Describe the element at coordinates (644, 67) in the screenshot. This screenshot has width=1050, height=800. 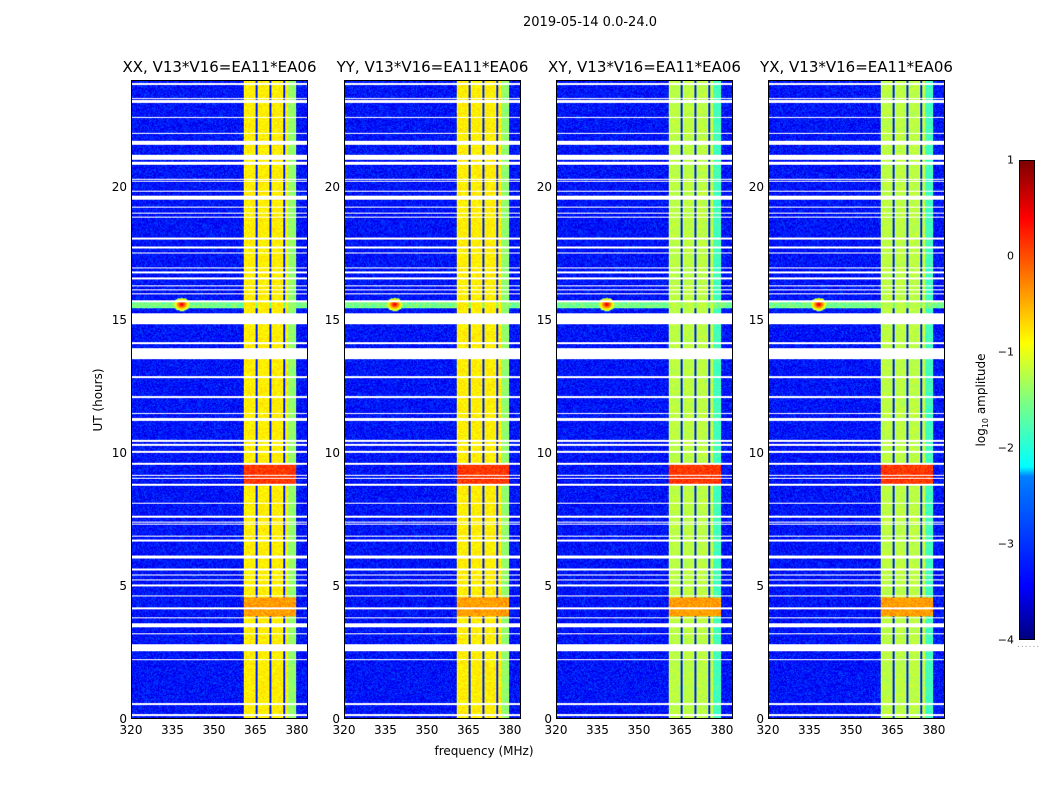
I see `panel-title: XY, V13*V16=EA11*EA06` at that location.